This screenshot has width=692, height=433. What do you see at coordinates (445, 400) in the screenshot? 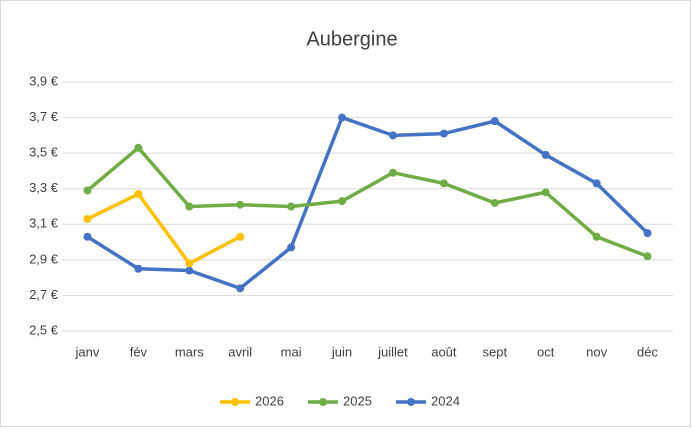
I see `legend-label: 2024` at bounding box center [445, 400].